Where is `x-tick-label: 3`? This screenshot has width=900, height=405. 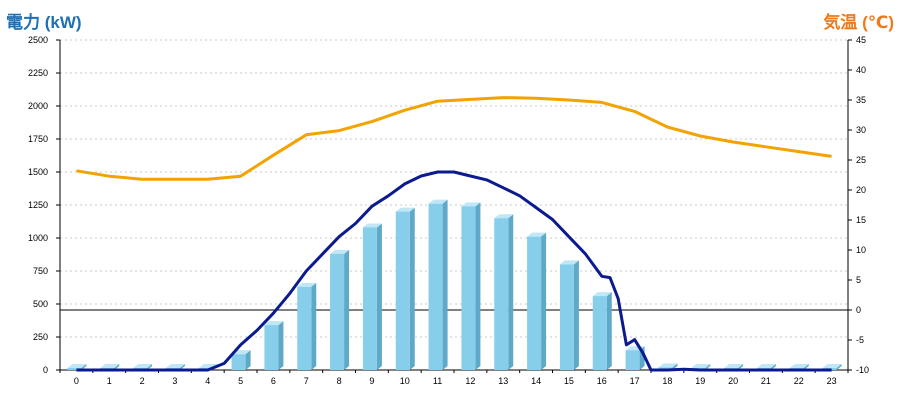 x-tick-label: 3 is located at coordinates (174, 381).